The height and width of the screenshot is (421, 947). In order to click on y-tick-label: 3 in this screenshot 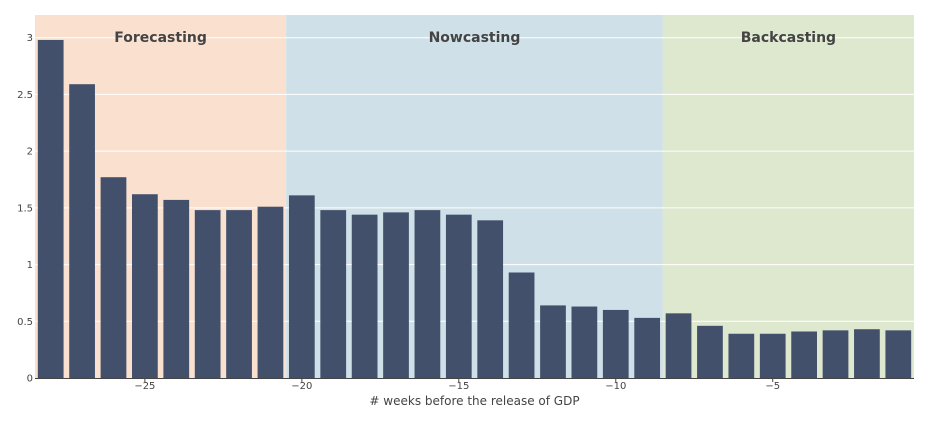, I will do `click(30, 38)`.